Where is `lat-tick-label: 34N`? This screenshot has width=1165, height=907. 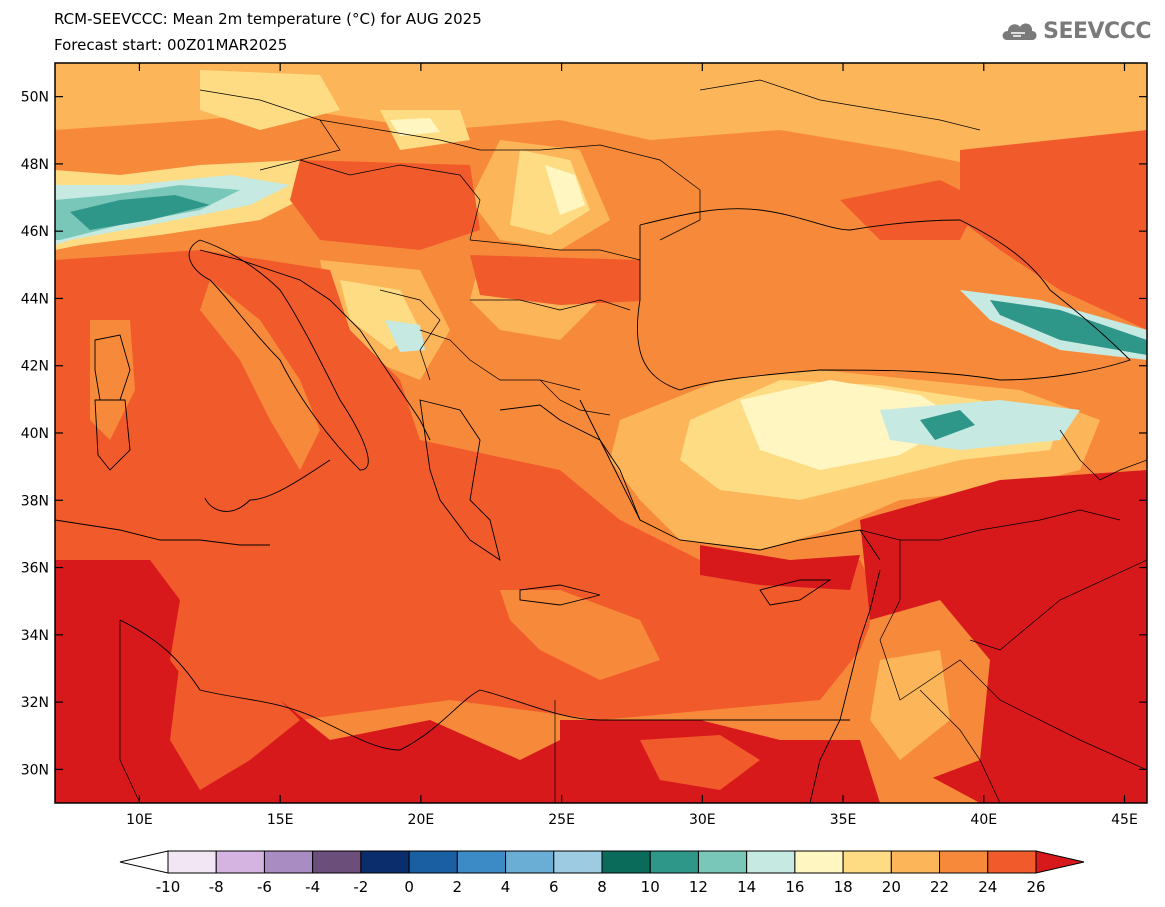
lat-tick-label: 34N is located at coordinates (35, 636).